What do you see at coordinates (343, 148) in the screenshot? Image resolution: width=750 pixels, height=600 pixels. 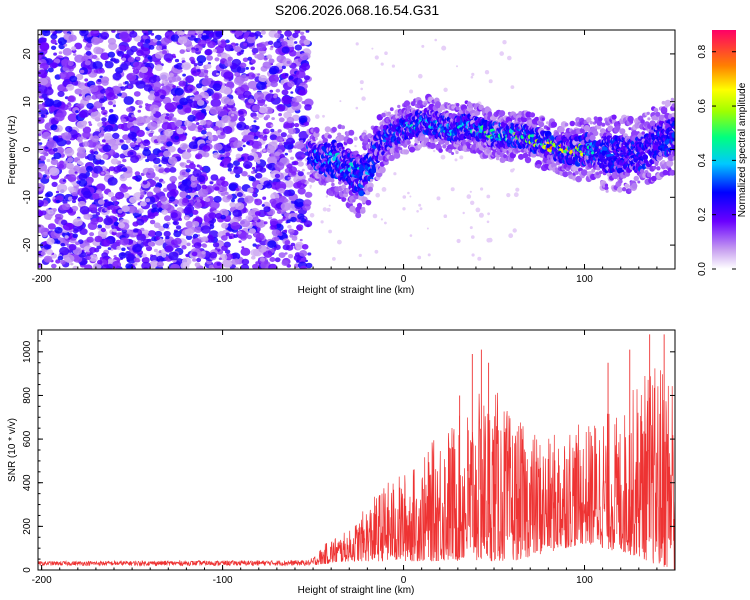 I see `ridge-body` at bounding box center [343, 148].